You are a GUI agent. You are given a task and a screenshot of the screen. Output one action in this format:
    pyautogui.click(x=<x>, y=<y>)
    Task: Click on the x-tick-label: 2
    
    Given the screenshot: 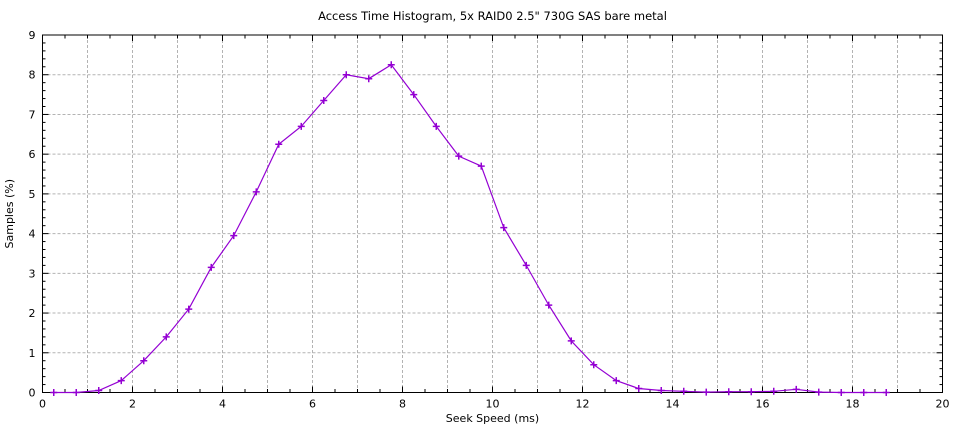 What is the action you would take?
    pyautogui.click(x=132, y=404)
    